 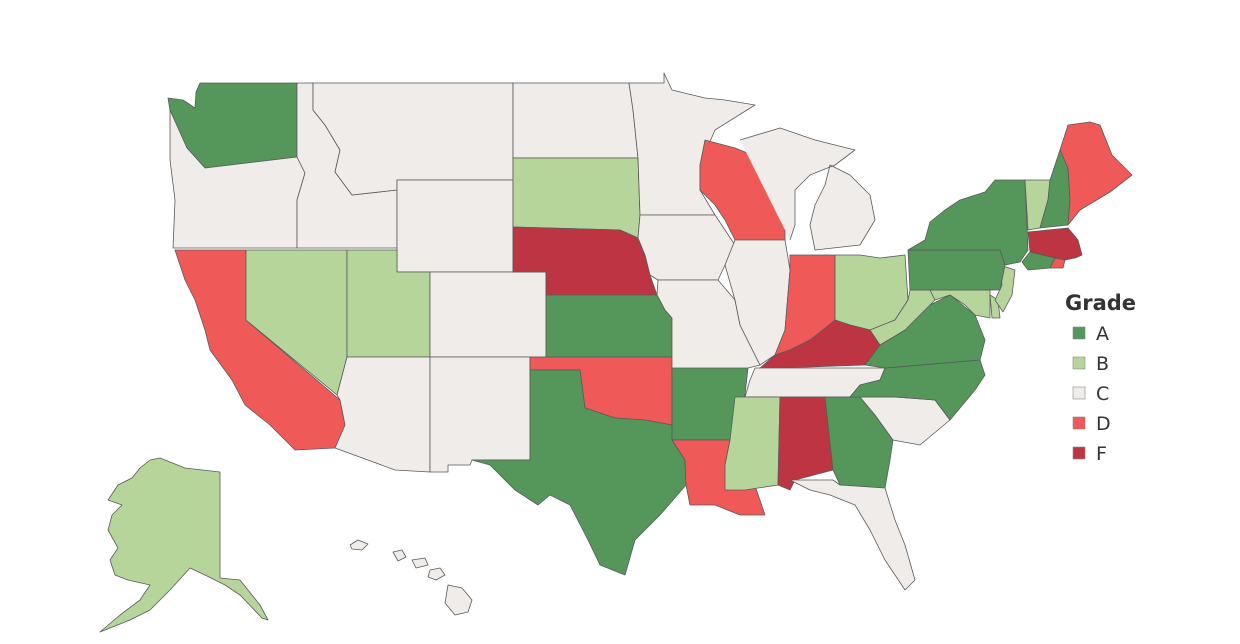 I want to click on state-ca, so click(x=260, y=350).